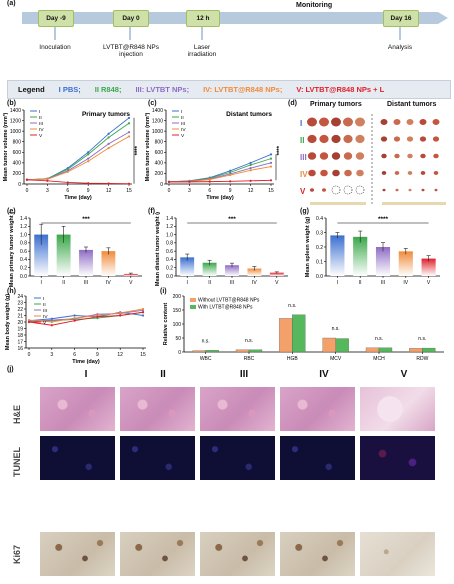 The width and height of the screenshot is (454, 584). Describe the element at coordinates (41, 136) in the screenshot. I see `legend-label: V` at that location.